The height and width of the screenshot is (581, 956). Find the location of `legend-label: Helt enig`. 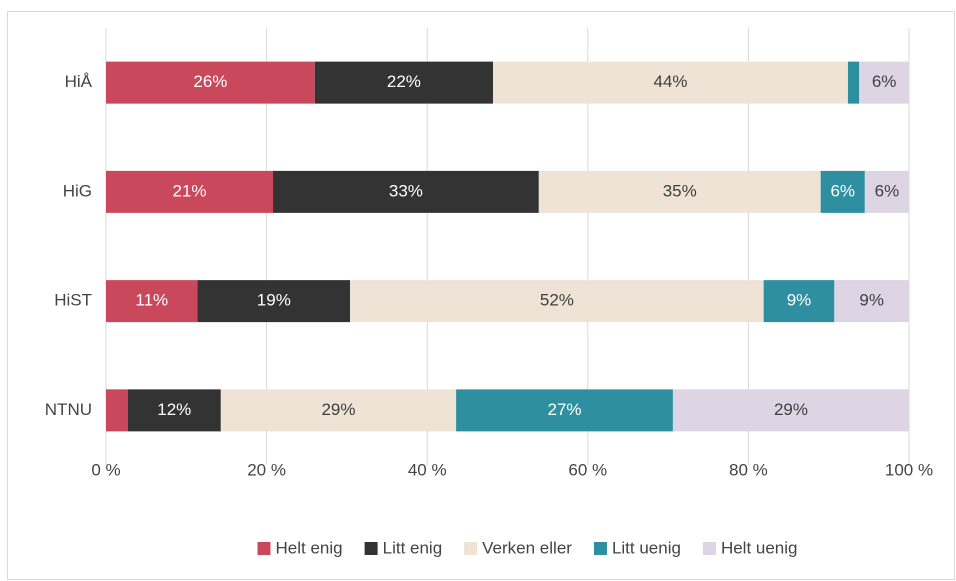

legend-label: Helt enig is located at coordinates (309, 547).